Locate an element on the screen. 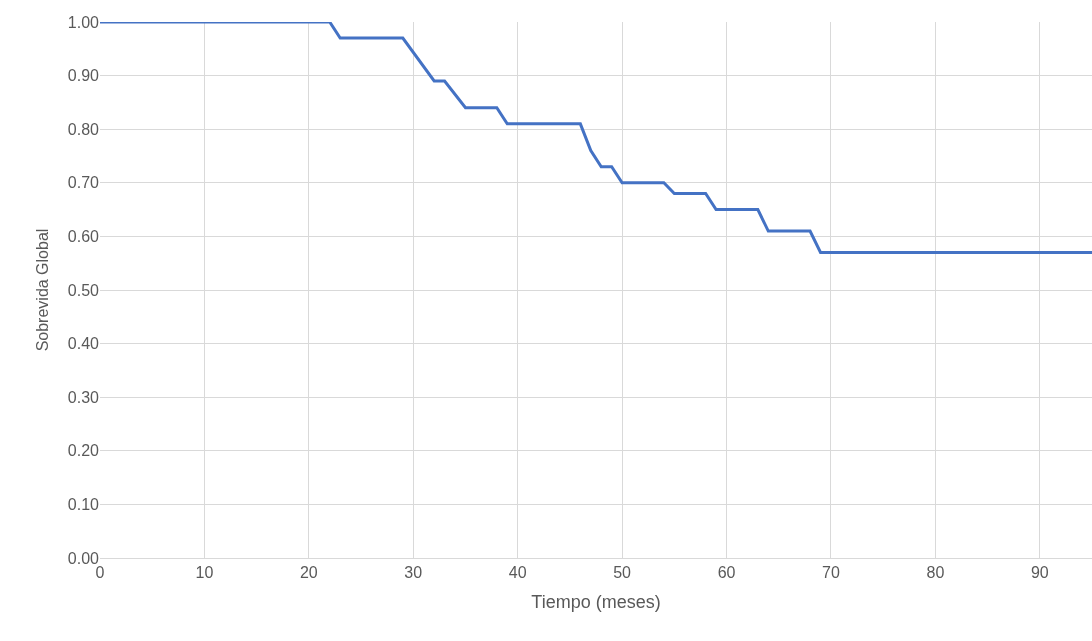 The image size is (1092, 641). x-tick-label: 60 is located at coordinates (726, 573).